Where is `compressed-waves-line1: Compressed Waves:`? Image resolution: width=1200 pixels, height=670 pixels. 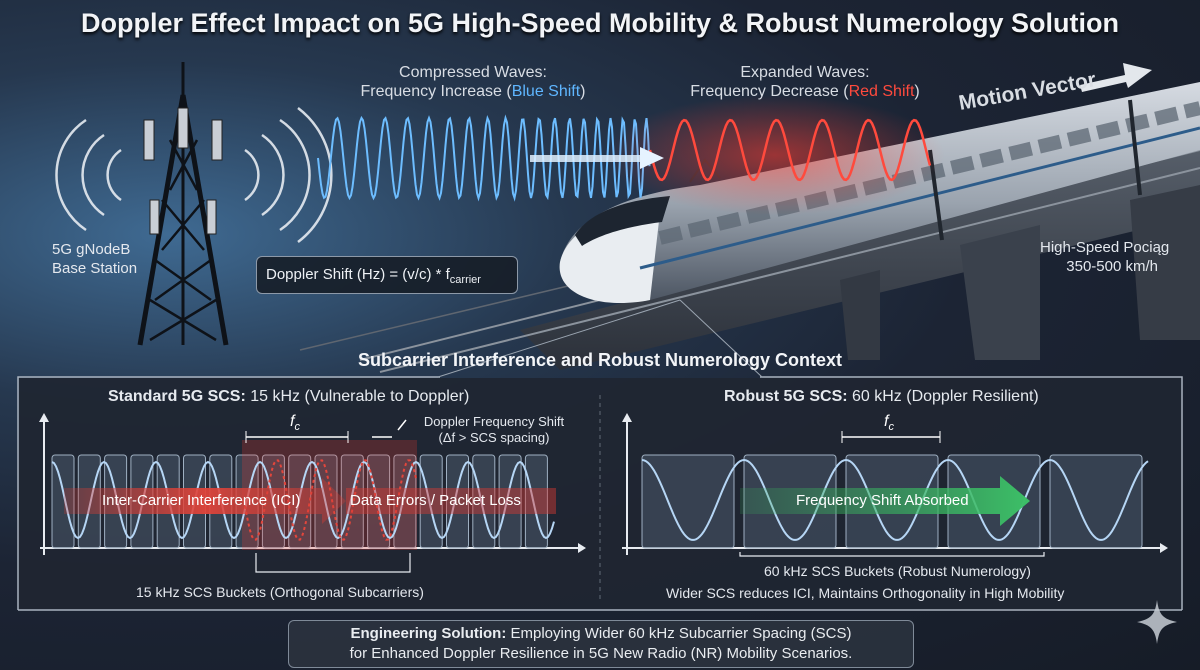 compressed-waves-line1: Compressed Waves: is located at coordinates (473, 72).